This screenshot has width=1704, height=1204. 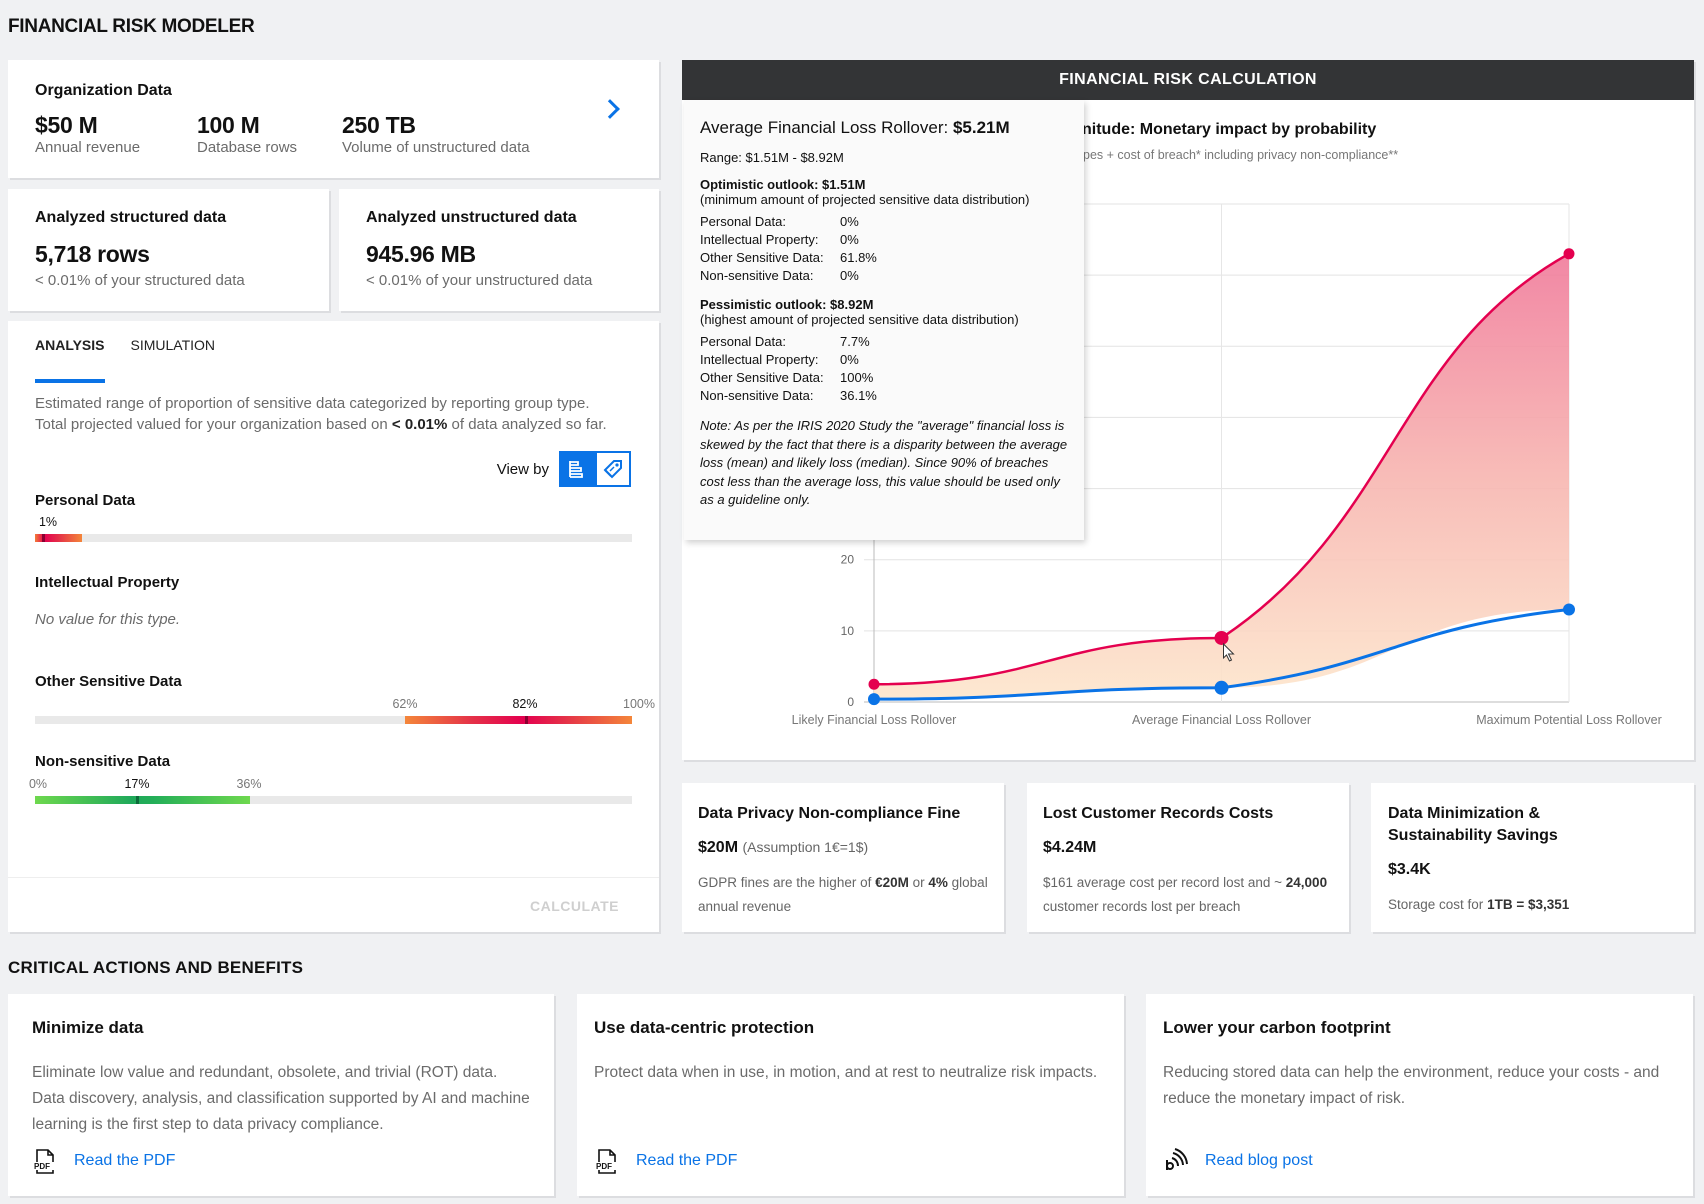 I want to click on tab-bar: ANALYSIS SIMULATION, so click(x=125, y=360).